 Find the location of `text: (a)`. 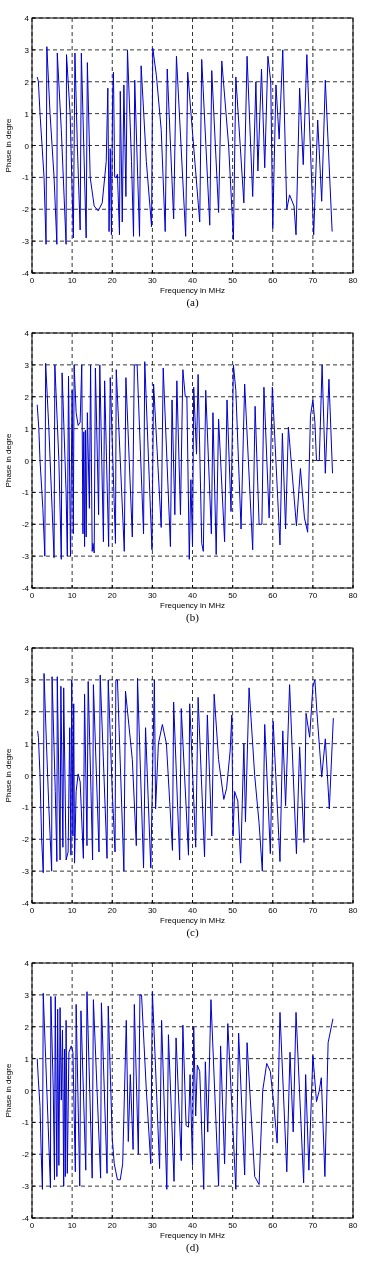

text: (a) is located at coordinates (192, 302).